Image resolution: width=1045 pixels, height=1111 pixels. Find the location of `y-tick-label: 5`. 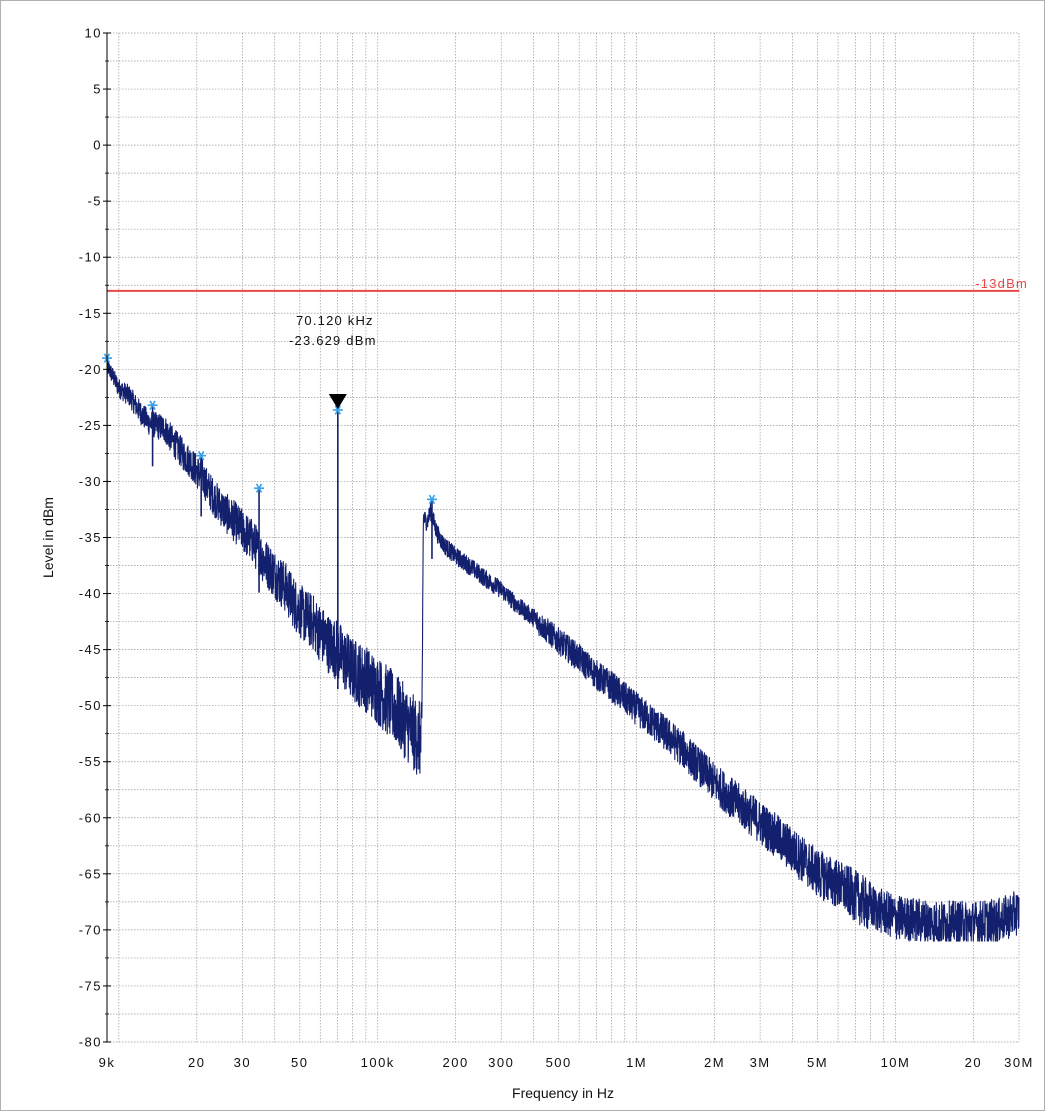

y-tick-label: 5 is located at coordinates (97, 89).